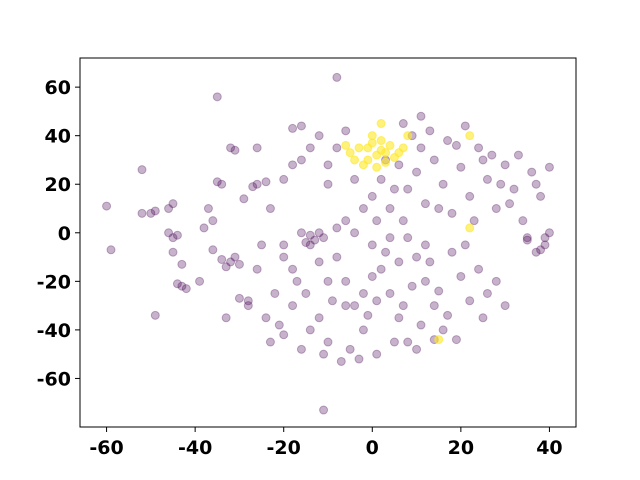  I want to click on x-tick-label: 40, so click(549, 448).